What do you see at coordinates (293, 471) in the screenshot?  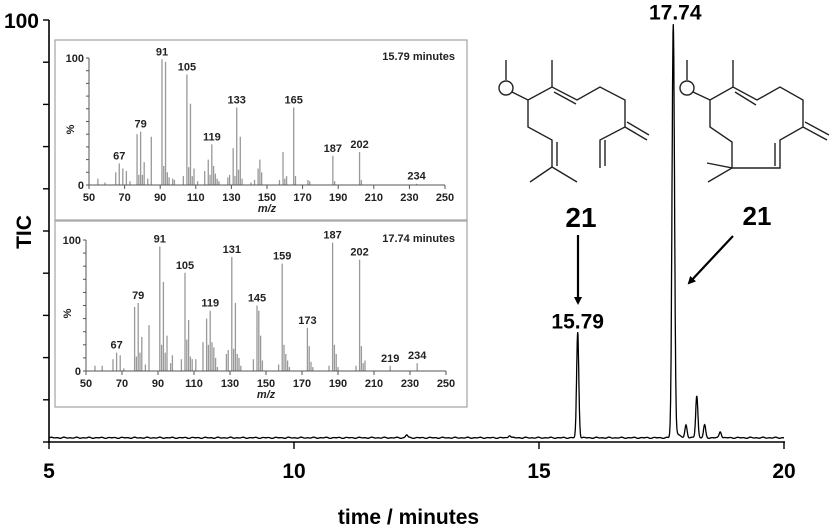 I see `x-tick-label: 10` at bounding box center [293, 471].